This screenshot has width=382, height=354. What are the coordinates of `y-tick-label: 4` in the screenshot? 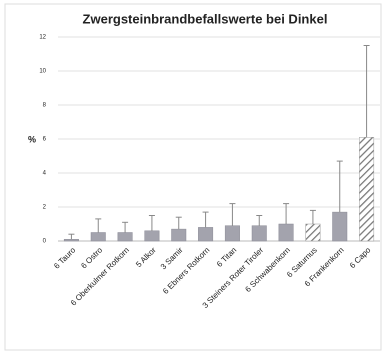 It's located at (45, 174).